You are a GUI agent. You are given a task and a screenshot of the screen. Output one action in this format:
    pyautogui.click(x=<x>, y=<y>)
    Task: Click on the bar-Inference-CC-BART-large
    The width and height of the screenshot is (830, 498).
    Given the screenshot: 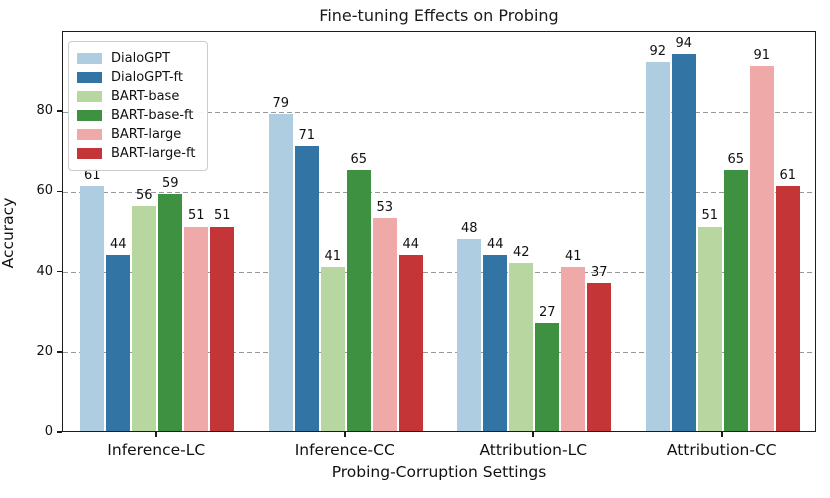 What is the action you would take?
    pyautogui.click(x=384, y=324)
    